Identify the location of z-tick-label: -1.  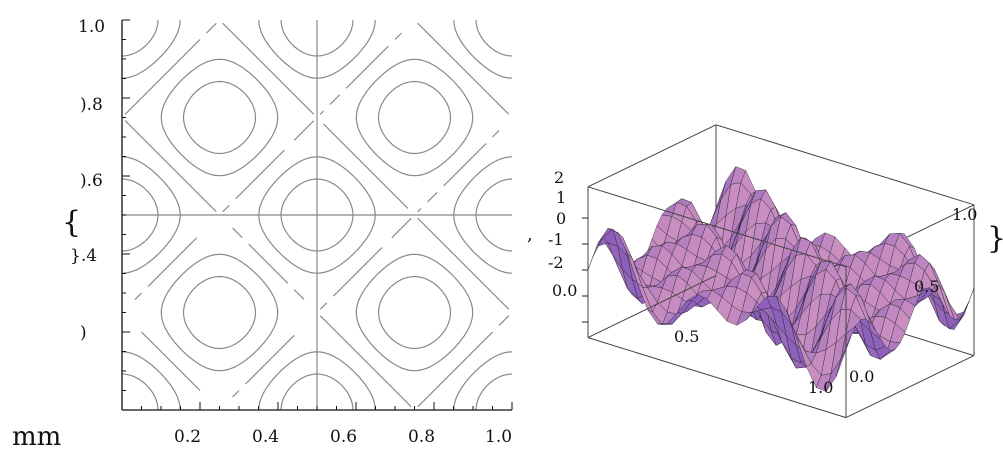
(556, 239).